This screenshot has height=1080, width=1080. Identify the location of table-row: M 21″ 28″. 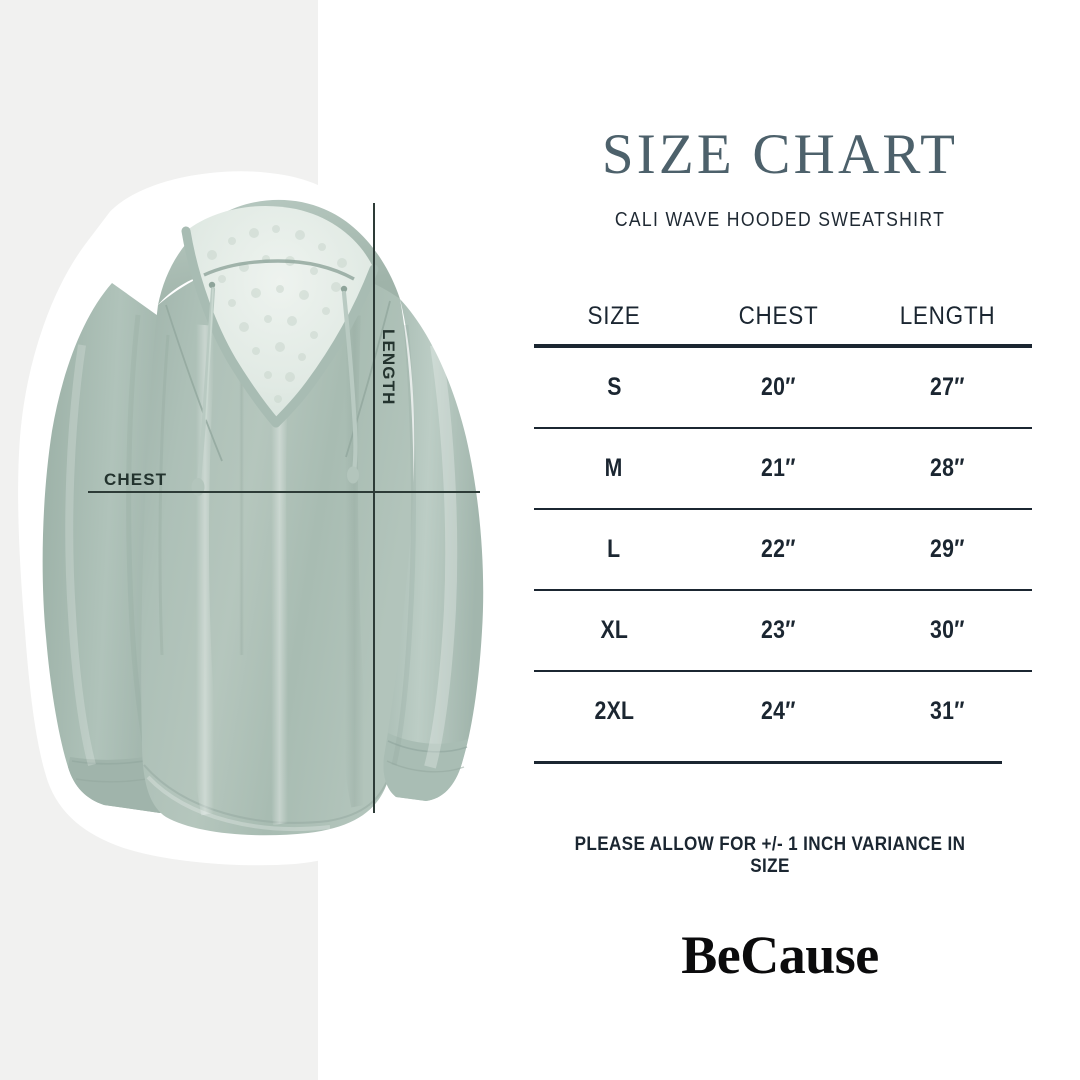
(783, 468).